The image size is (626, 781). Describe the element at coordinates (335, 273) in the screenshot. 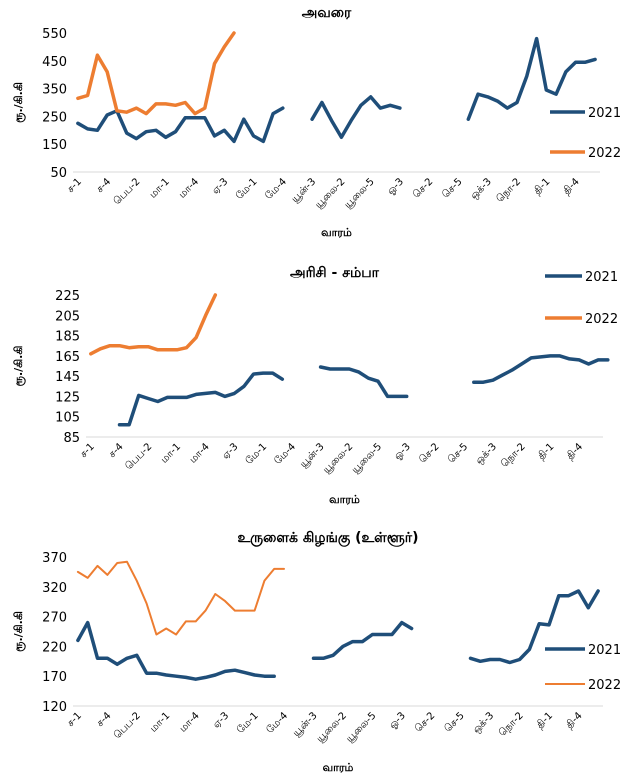

I see `chart-title: அரிசி - சம்பா` at that location.